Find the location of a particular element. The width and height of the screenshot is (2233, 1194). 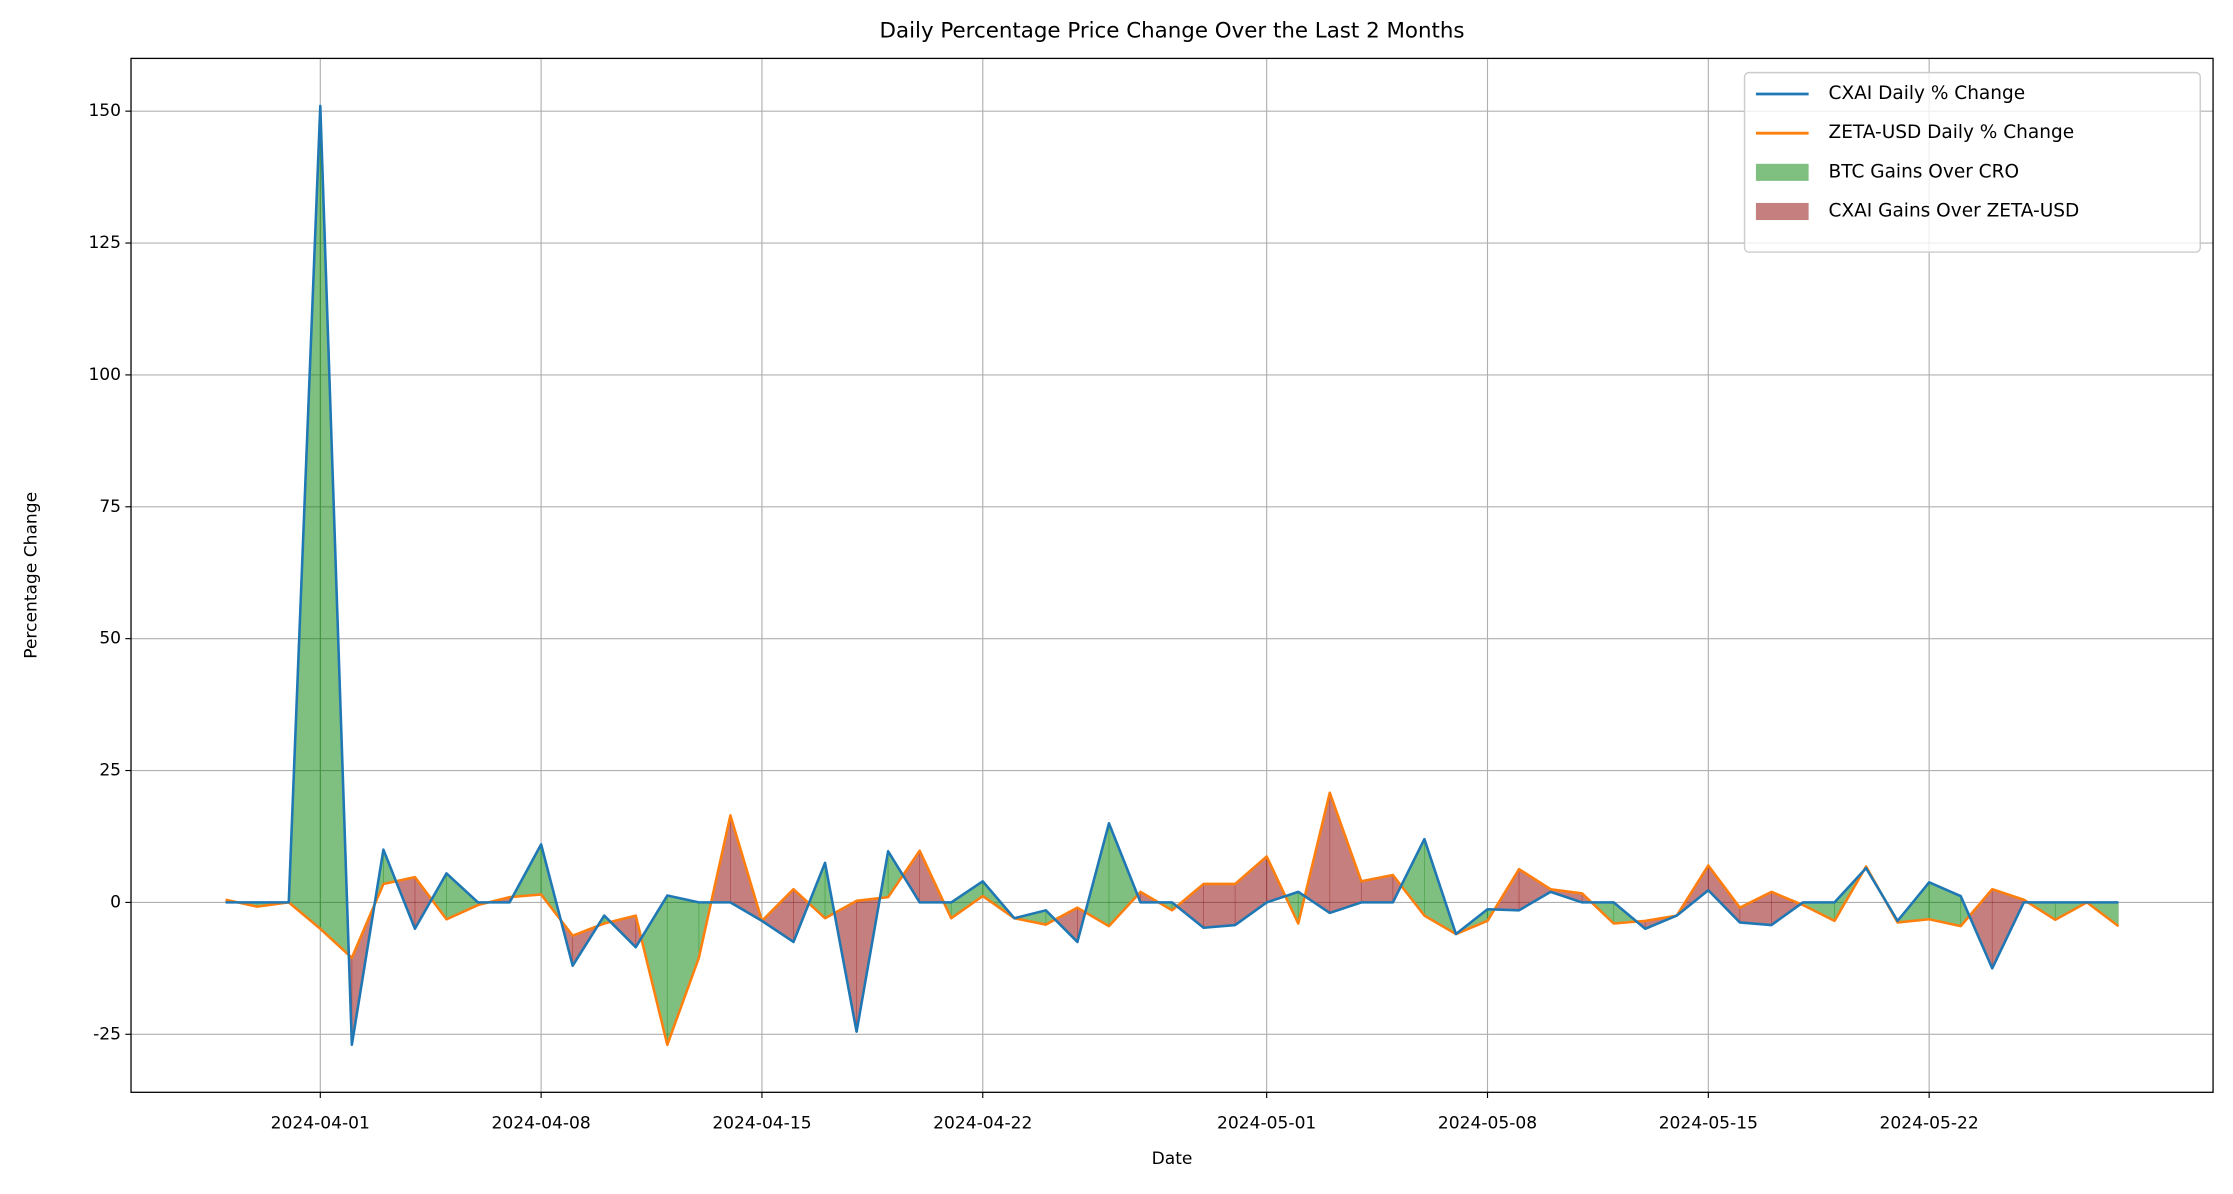

y-tick-label: 25 is located at coordinates (110, 771).